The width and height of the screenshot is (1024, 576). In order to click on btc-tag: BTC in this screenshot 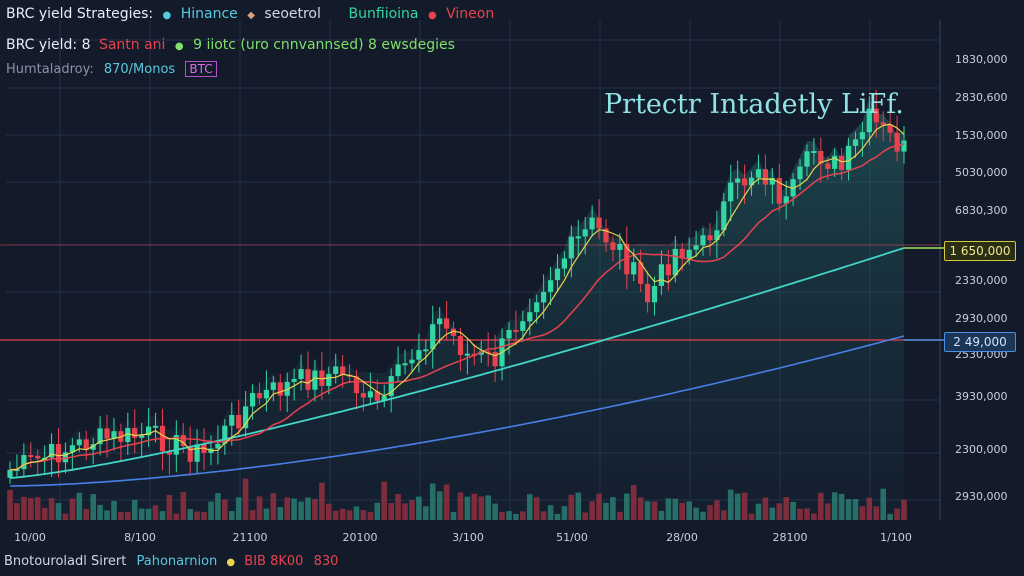, I will do `click(201, 69)`.